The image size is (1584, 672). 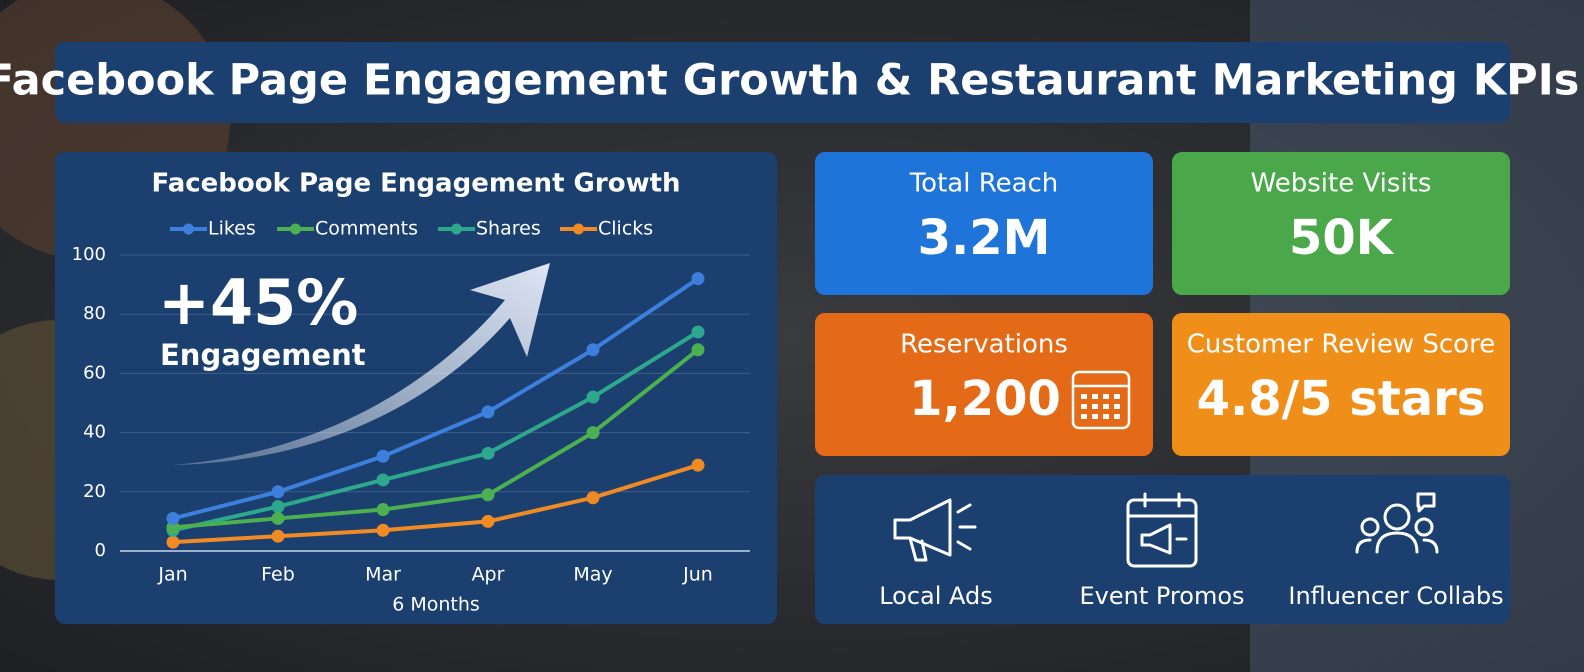 What do you see at coordinates (984, 184) in the screenshot?
I see `kpi-label: Total Reach` at bounding box center [984, 184].